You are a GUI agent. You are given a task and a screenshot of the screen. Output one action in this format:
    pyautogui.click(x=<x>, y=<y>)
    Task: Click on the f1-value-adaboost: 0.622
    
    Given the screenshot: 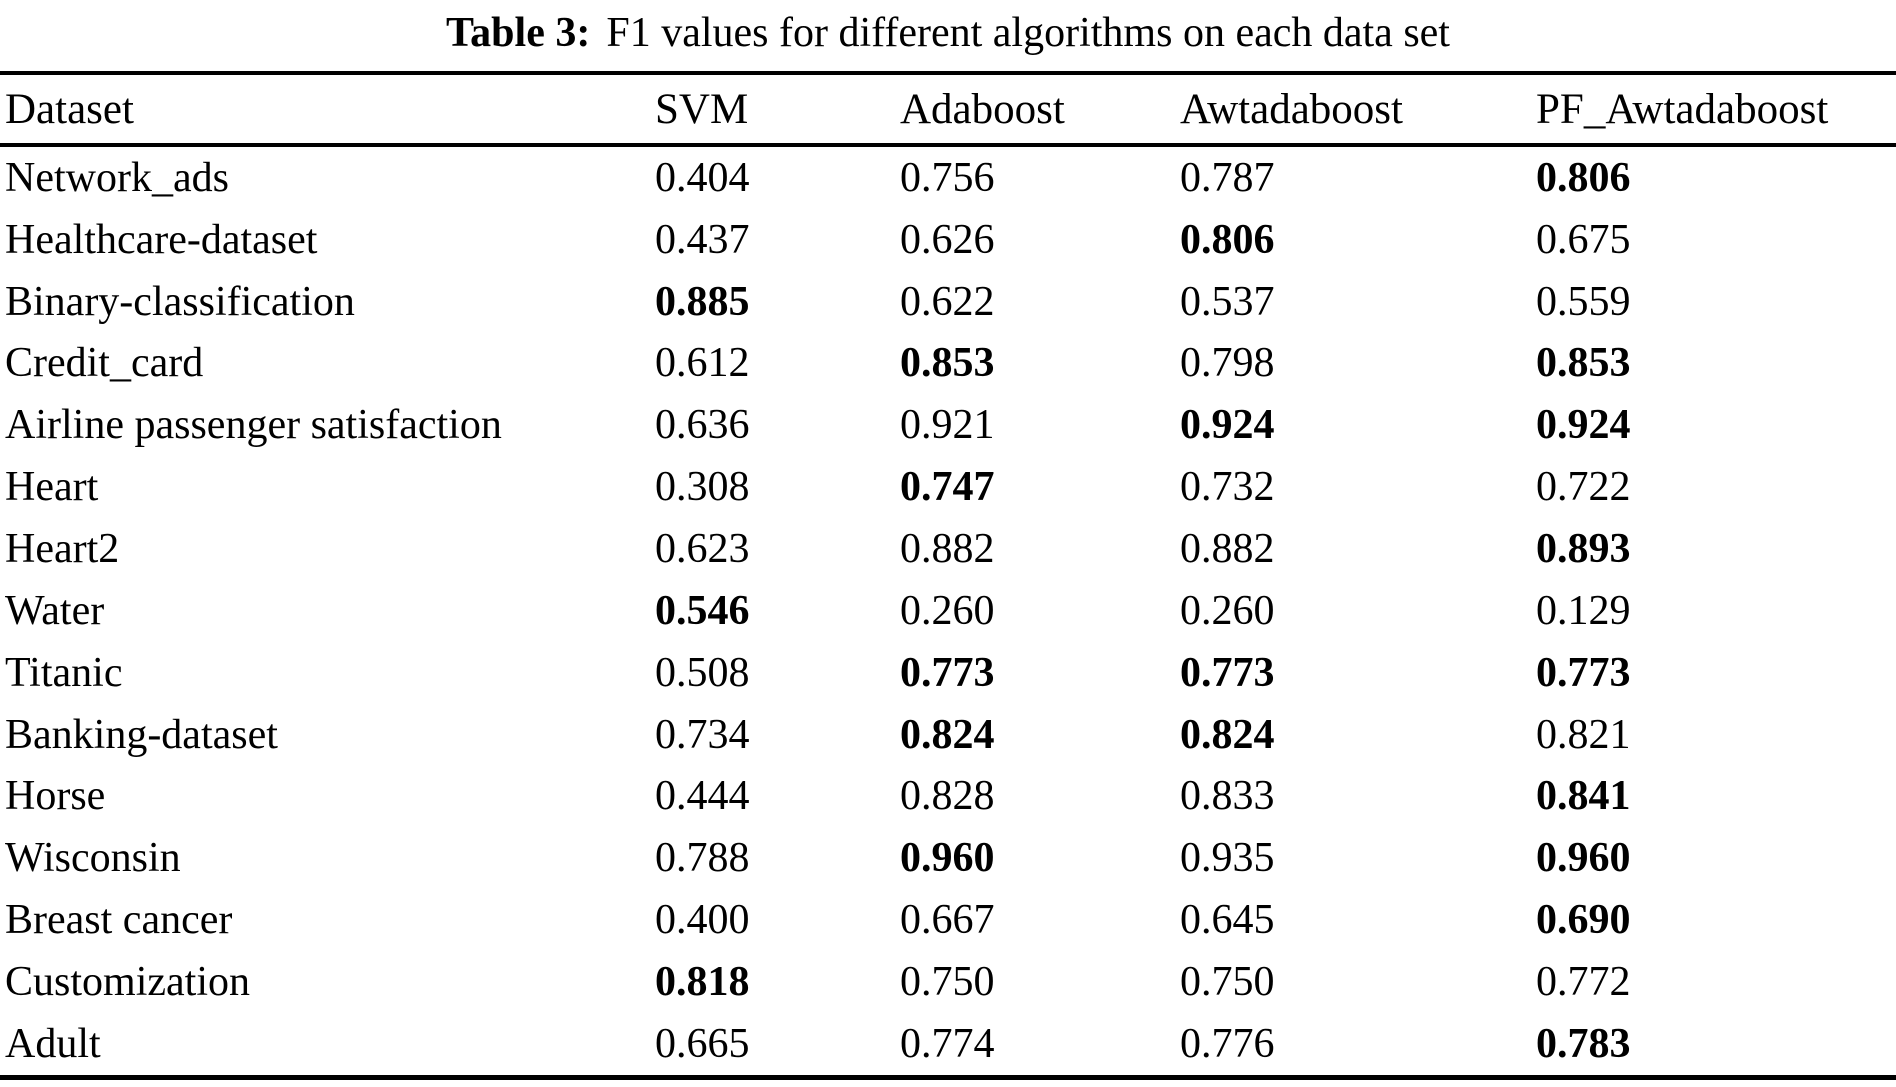 What is the action you would take?
    pyautogui.click(x=947, y=301)
    